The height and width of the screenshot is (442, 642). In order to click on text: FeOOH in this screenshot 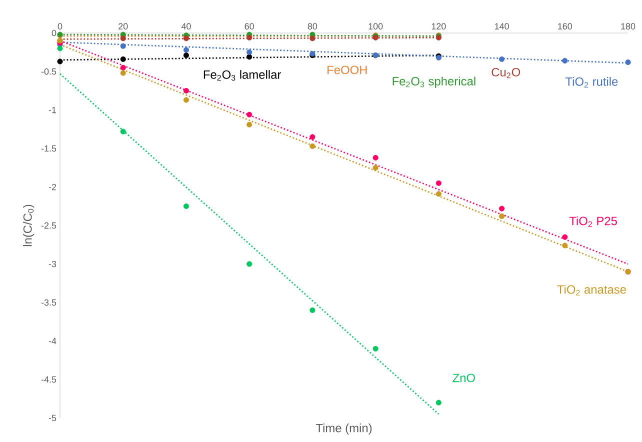, I will do `click(347, 70)`.